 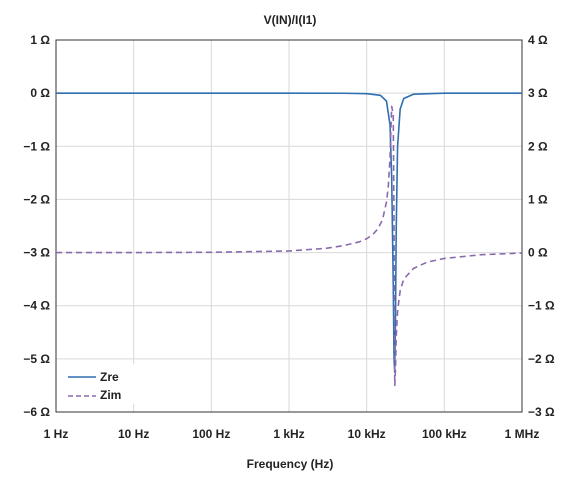 I want to click on legend-background, so click(x=104, y=384).